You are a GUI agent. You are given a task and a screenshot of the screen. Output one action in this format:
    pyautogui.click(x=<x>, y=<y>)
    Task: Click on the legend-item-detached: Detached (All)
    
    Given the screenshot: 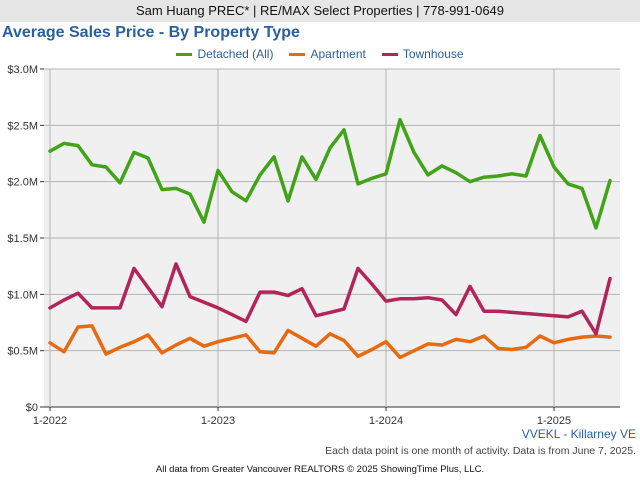 What is the action you would take?
    pyautogui.click(x=224, y=54)
    